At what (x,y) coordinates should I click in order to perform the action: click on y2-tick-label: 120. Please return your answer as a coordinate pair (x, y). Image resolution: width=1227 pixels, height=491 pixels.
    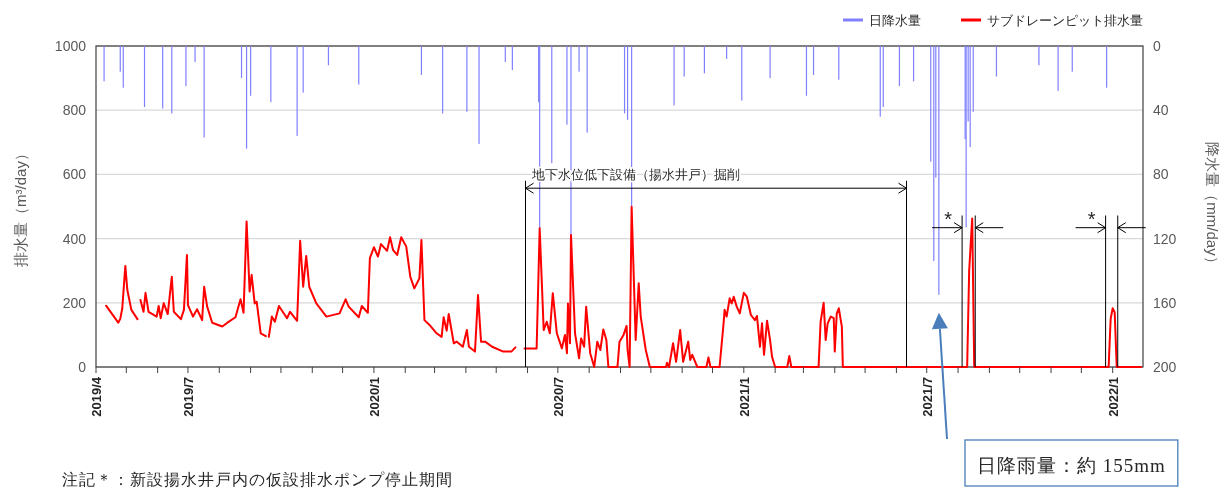
    Looking at the image, I should click on (1165, 238).